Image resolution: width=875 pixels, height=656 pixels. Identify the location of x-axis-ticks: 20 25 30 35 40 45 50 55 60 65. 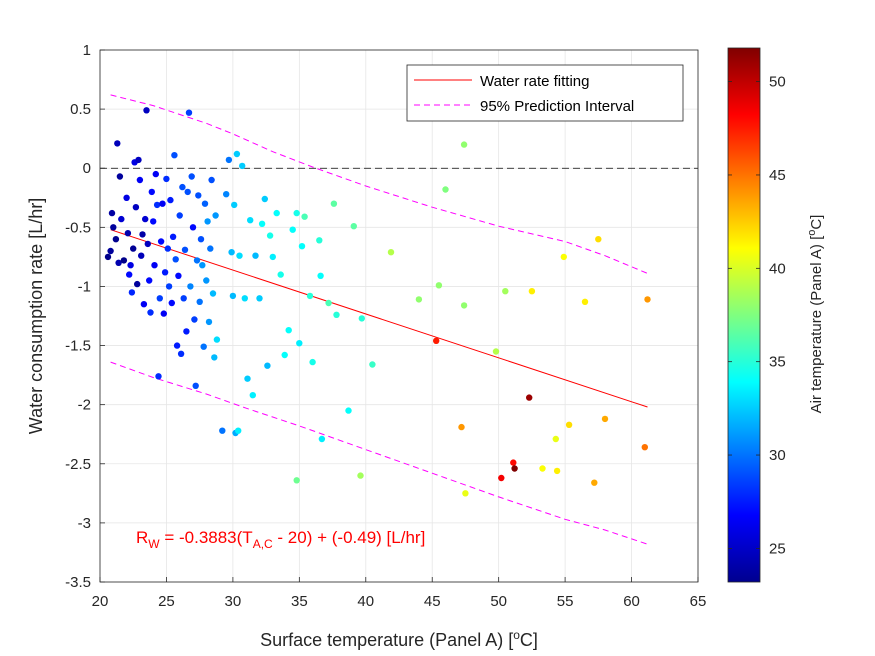
(399, 593).